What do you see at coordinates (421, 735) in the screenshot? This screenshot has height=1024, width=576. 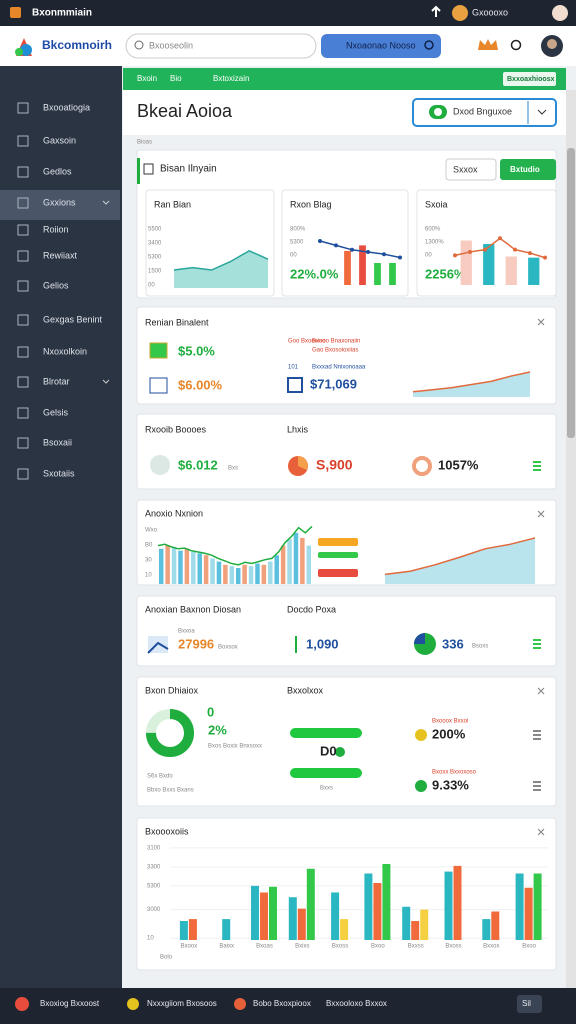 I see `dot` at bounding box center [421, 735].